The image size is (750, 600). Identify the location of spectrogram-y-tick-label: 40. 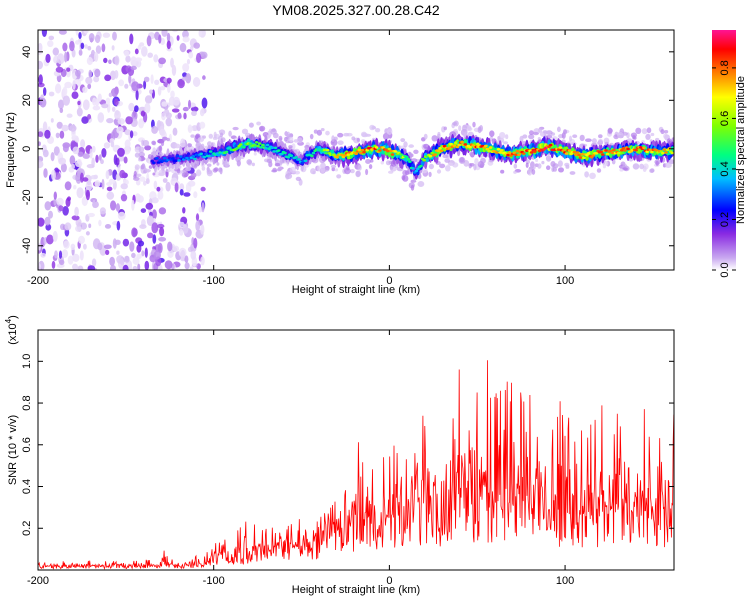
(27, 52).